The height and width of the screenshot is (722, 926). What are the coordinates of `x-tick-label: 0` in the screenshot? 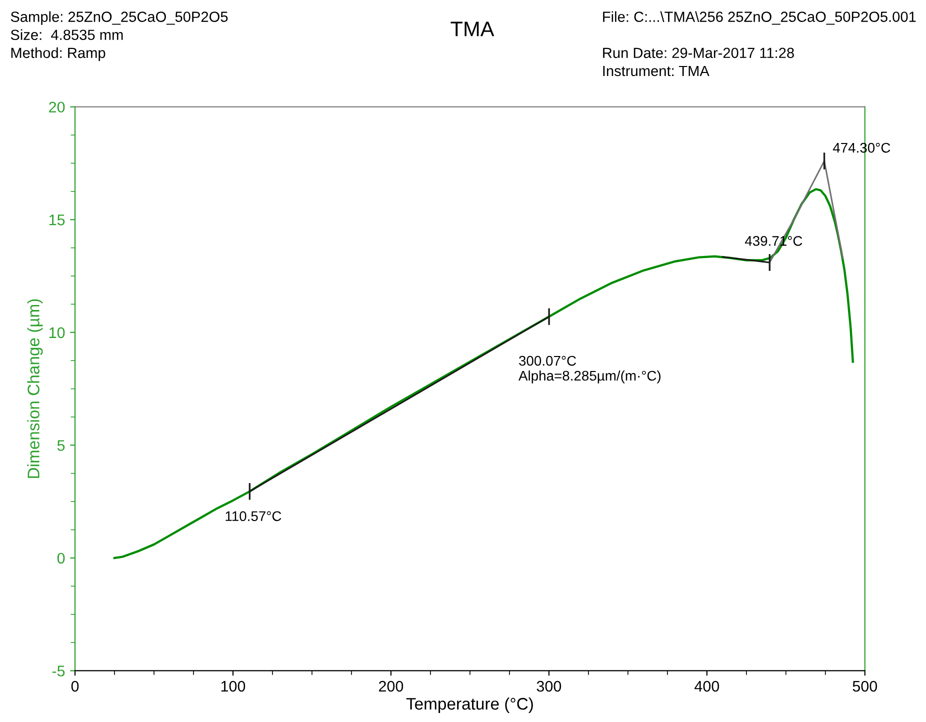 It's located at (75, 686).